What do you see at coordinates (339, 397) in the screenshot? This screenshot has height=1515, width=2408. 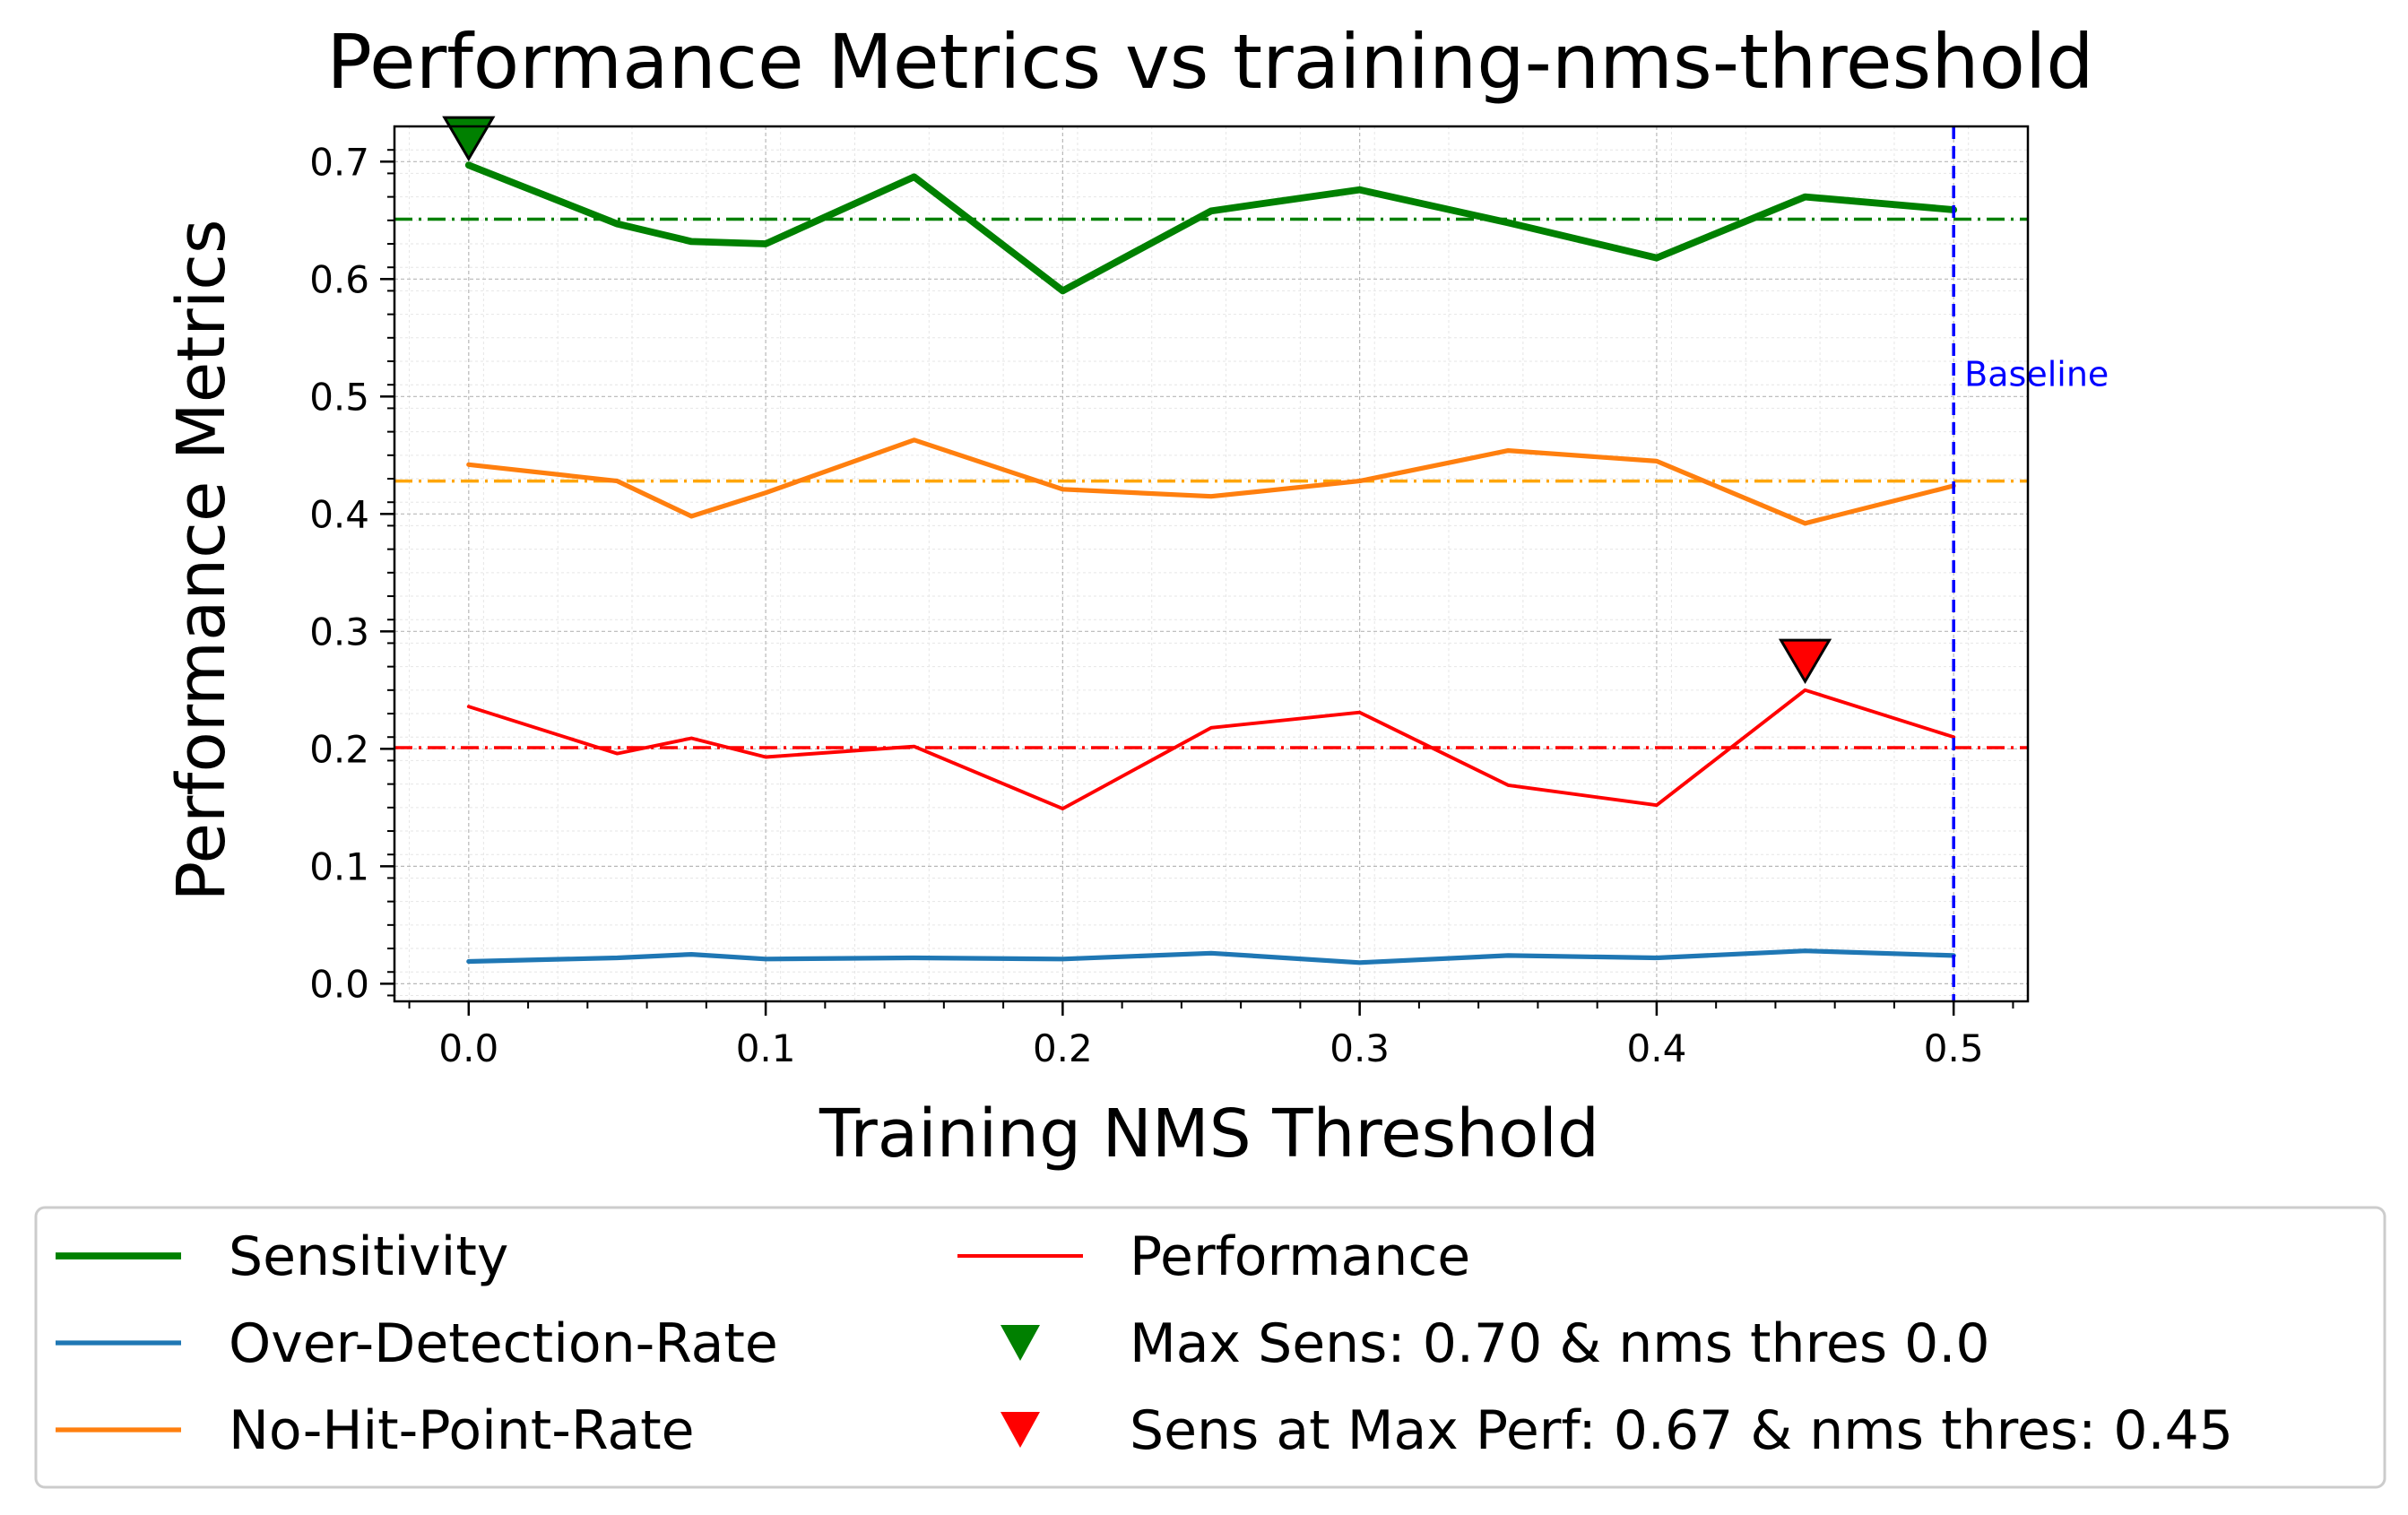 I see `y-tick-label: 0.5` at bounding box center [339, 397].